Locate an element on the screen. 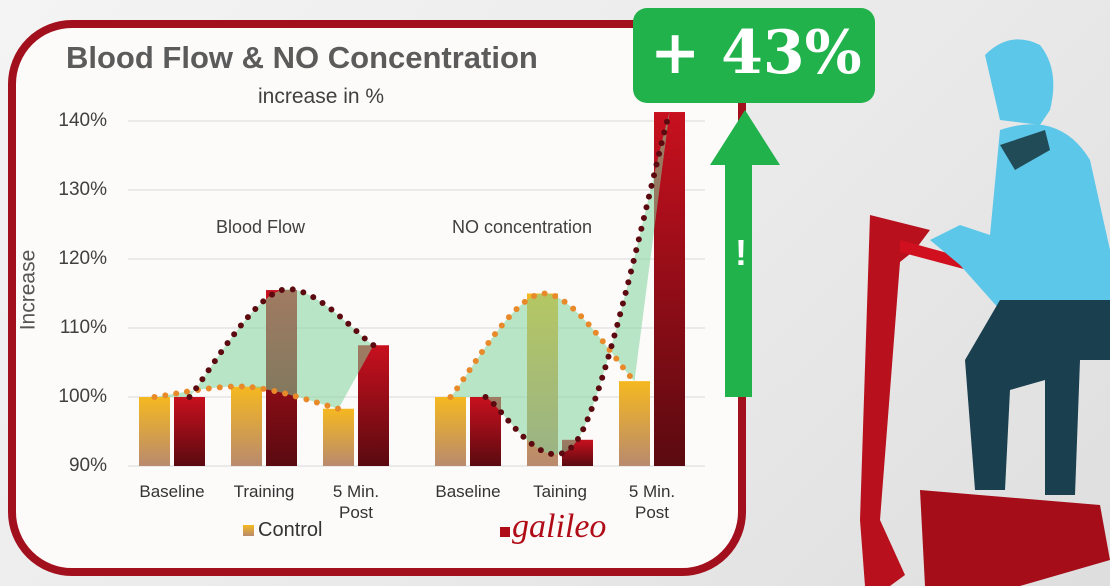  callout-box is located at coordinates (754, 55).